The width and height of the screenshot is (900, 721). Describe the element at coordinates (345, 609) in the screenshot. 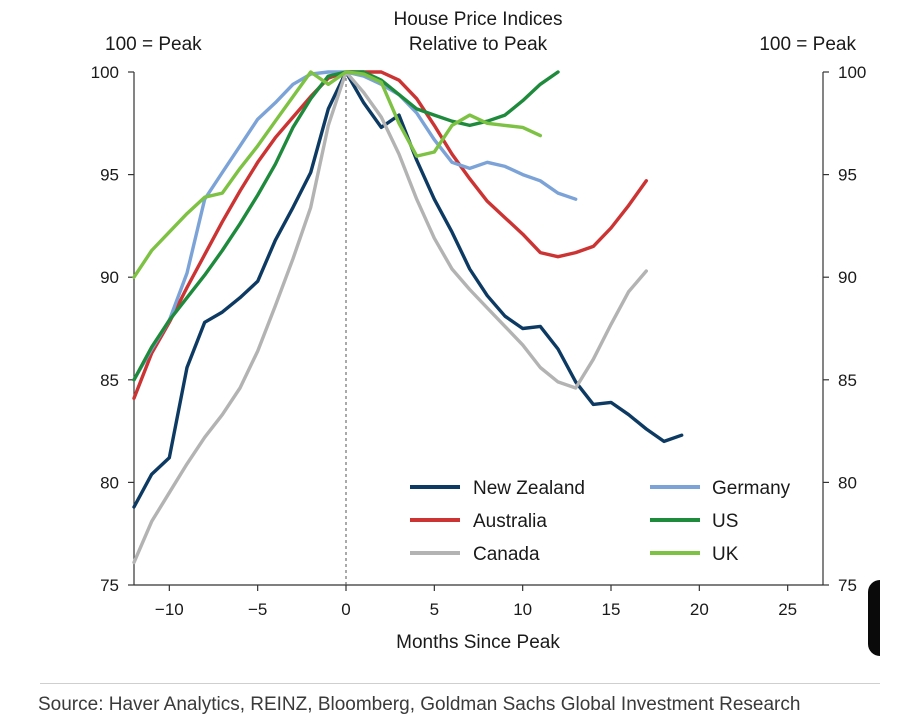

I see `x-tick-label: 0` at that location.